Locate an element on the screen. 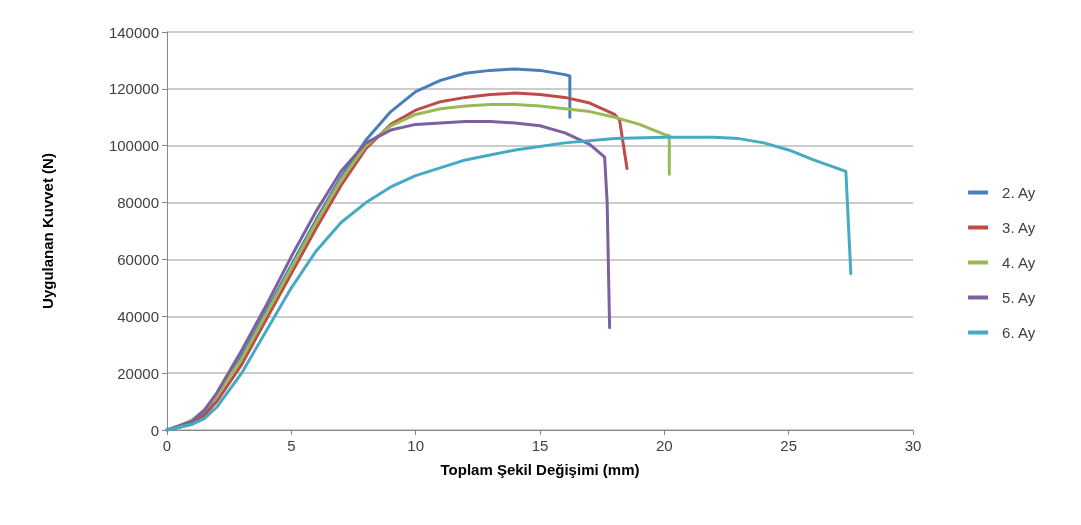  x-axis-title: Toplam Şekil Değişimi (mm) is located at coordinates (540, 469).